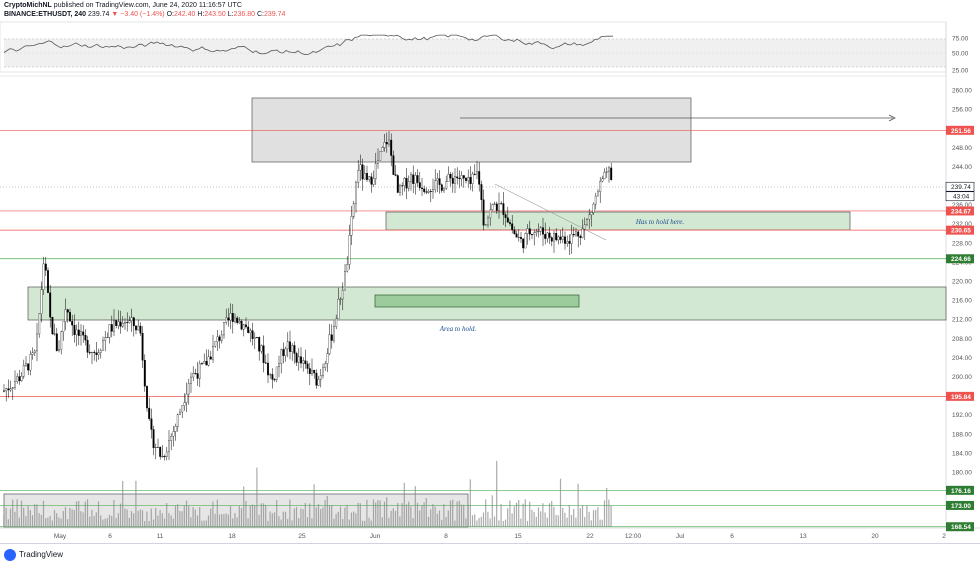 The height and width of the screenshot is (564, 980). Describe the element at coordinates (962, 167) in the screenshot. I see `price-tick: 244.00` at that location.